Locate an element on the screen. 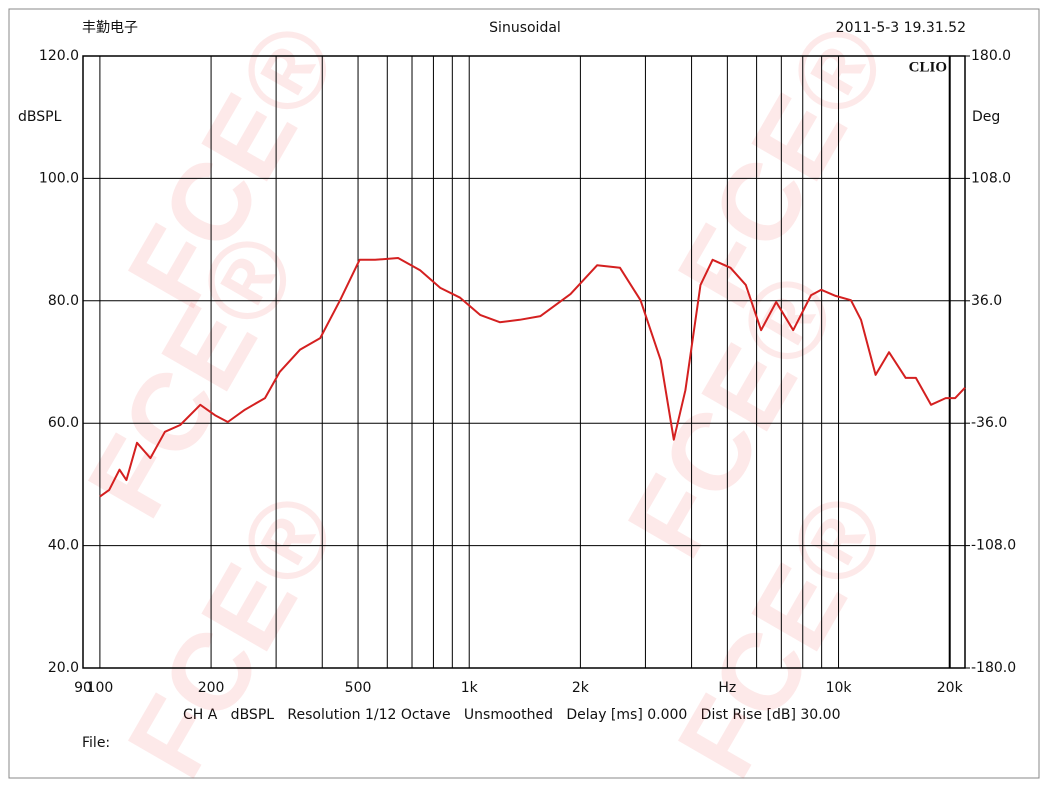 Image resolution: width=1049 pixels, height=785 pixels. y2-tick-label: -108.0 is located at coordinates (993, 546).